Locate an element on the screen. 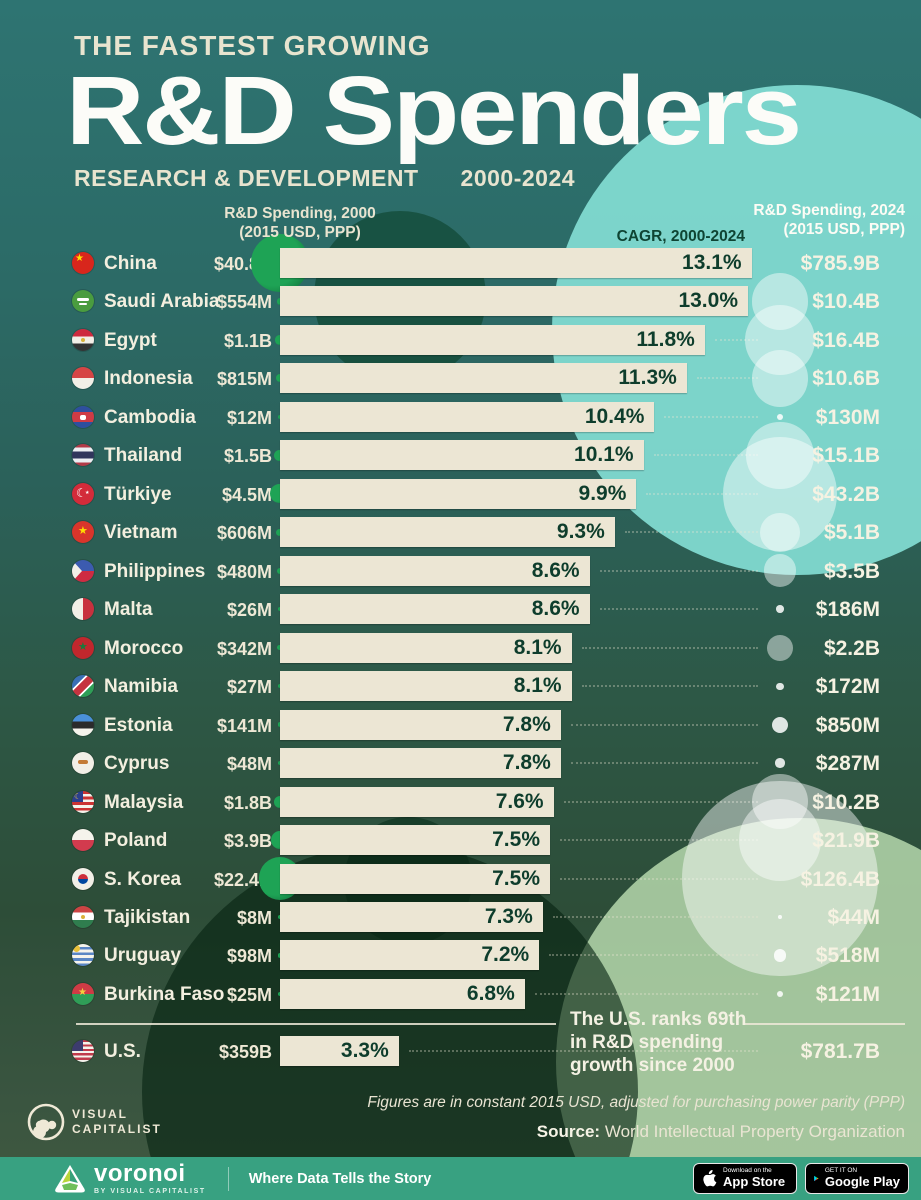  row-u-s: U.S. $359B 3.3% $781.7B is located at coordinates (460, 1051).